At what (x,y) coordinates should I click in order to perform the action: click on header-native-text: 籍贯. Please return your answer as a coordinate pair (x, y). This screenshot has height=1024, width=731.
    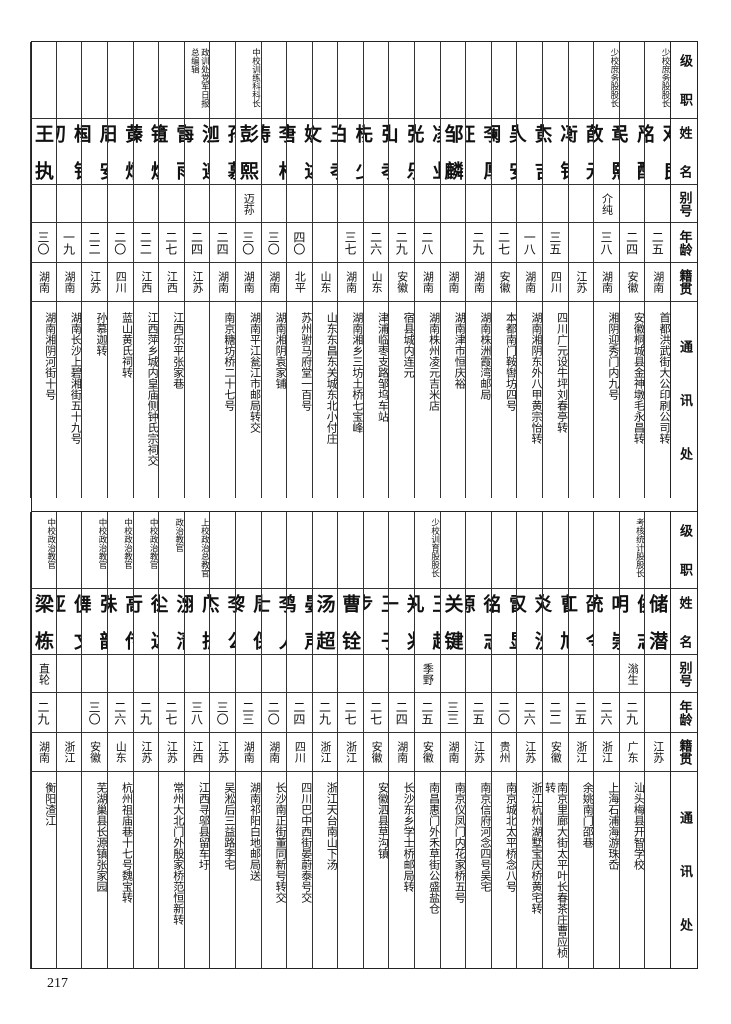
    Looking at the image, I should click on (684, 282).